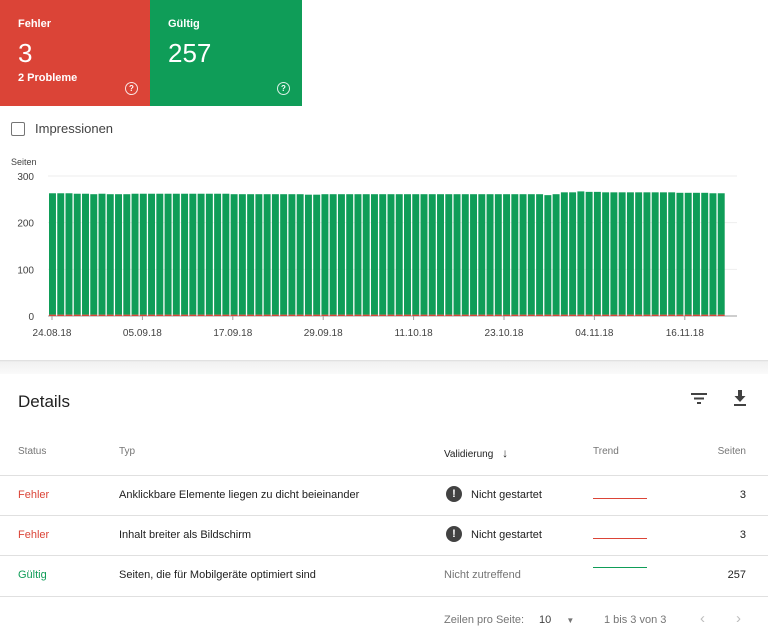  What do you see at coordinates (18, 128) in the screenshot?
I see `impressions-checkbox` at bounding box center [18, 128].